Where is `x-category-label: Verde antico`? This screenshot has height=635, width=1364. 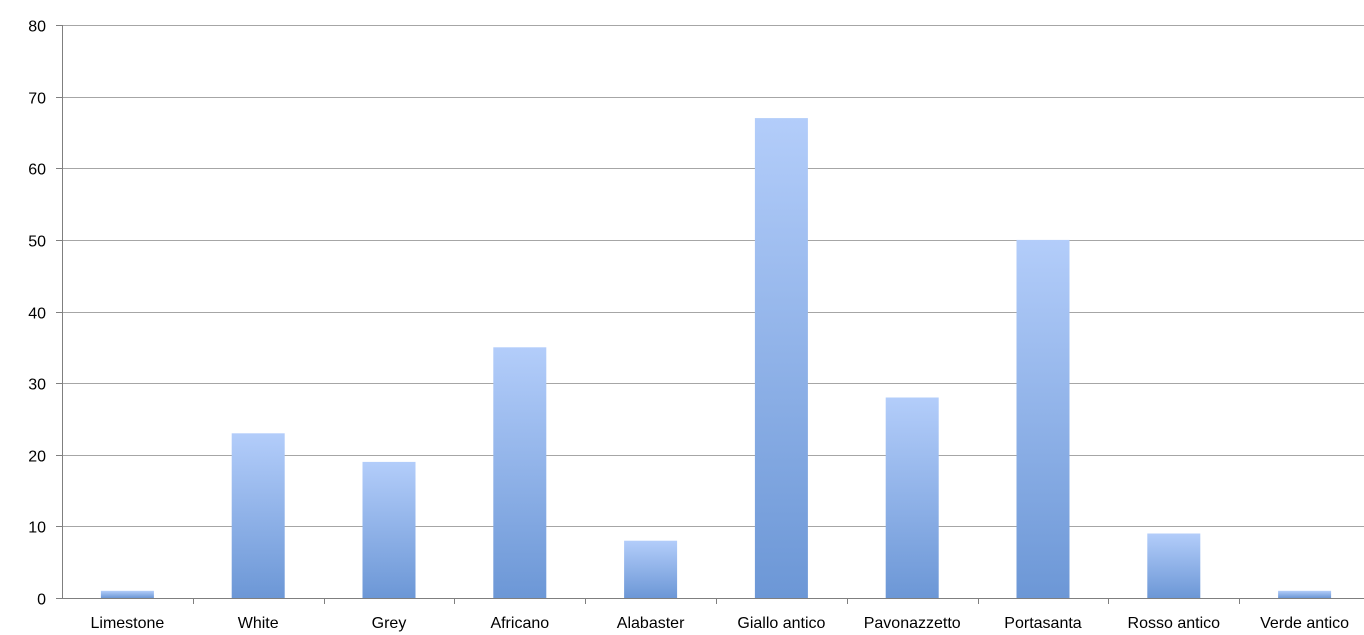 x-category-label: Verde antico is located at coordinates (1304, 623).